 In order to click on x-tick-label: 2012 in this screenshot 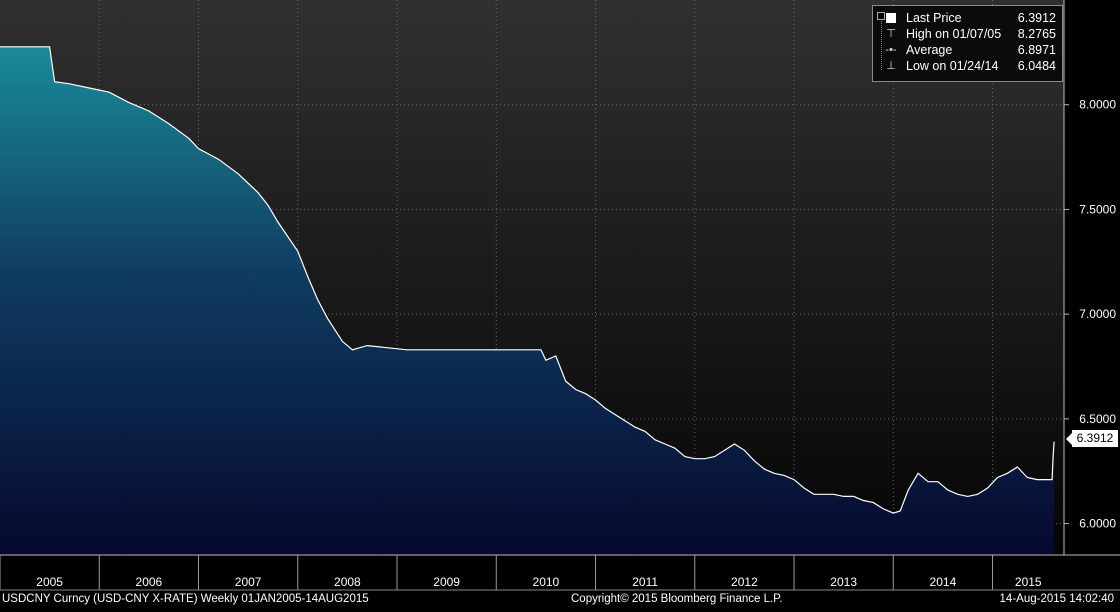, I will do `click(744, 582)`.